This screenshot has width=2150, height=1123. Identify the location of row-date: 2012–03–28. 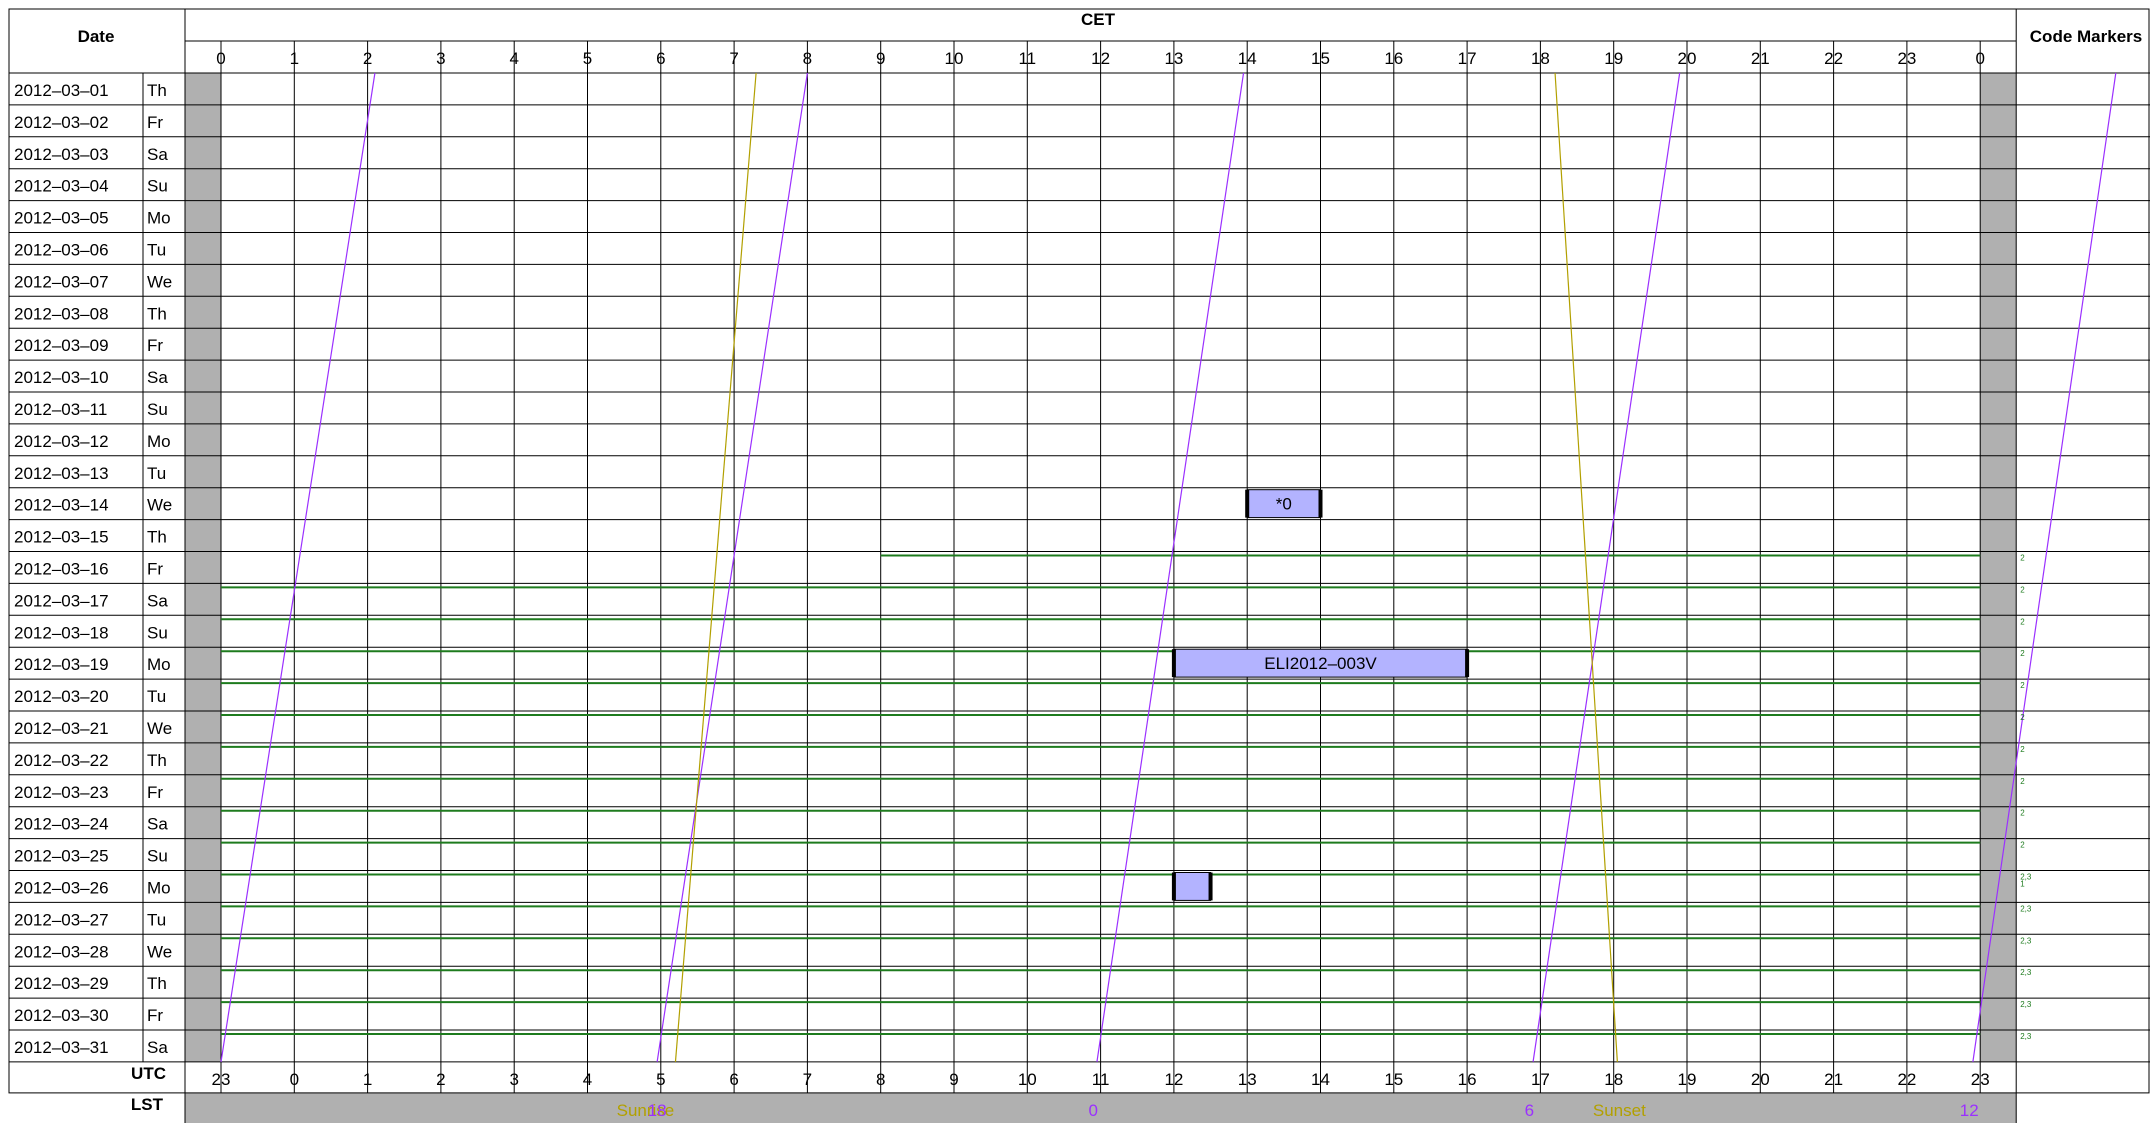
(61, 951).